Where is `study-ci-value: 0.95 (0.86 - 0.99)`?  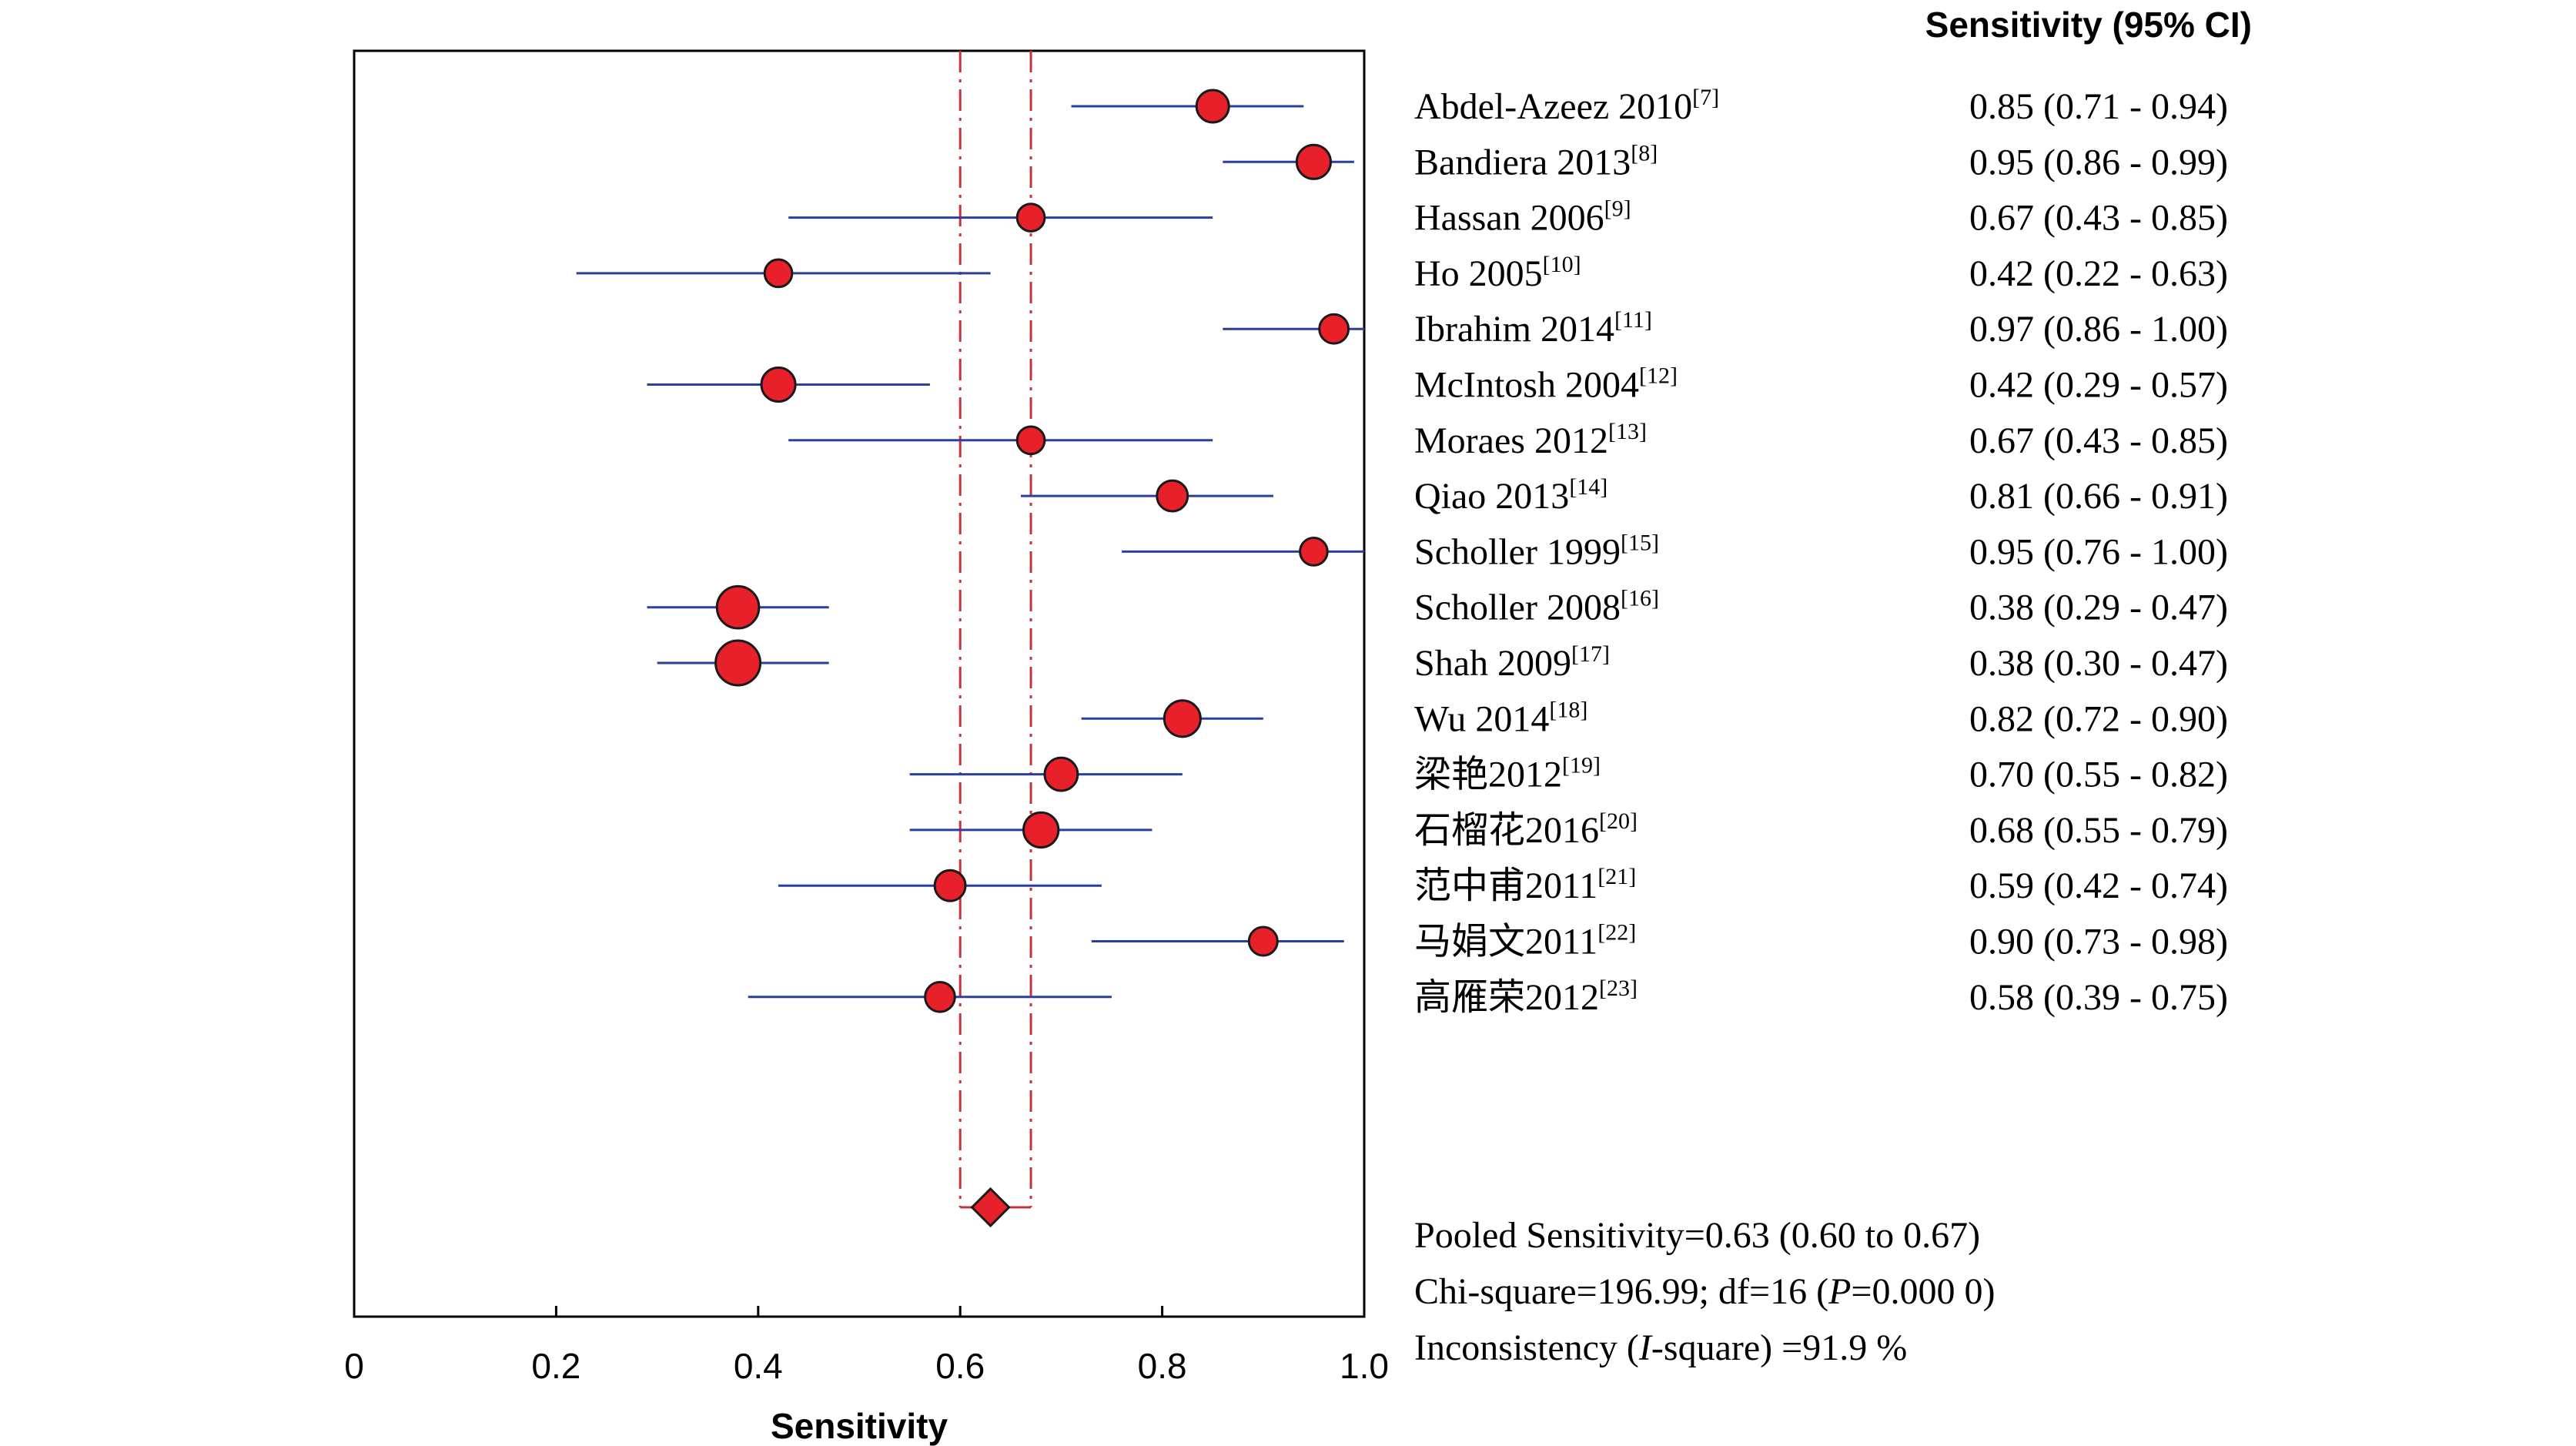
study-ci-value: 0.95 (0.86 - 0.99) is located at coordinates (2098, 162).